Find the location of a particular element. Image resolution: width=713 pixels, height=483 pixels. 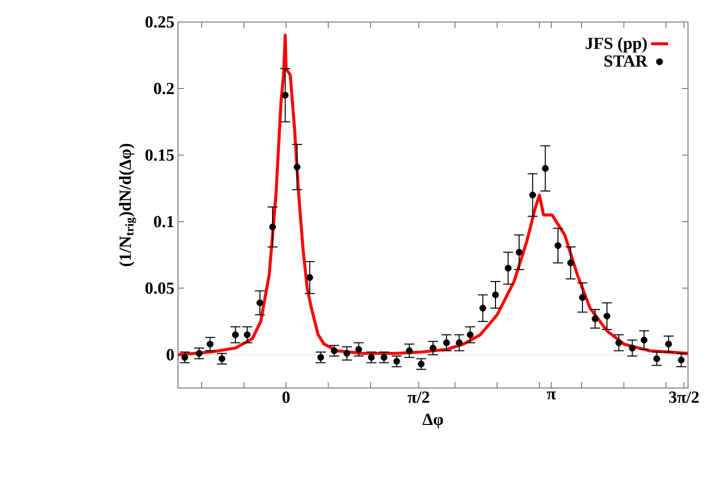

y-axis-title: (1/N$_{trig}$)dN/d(Δφ) is located at coordinates (127, 205).